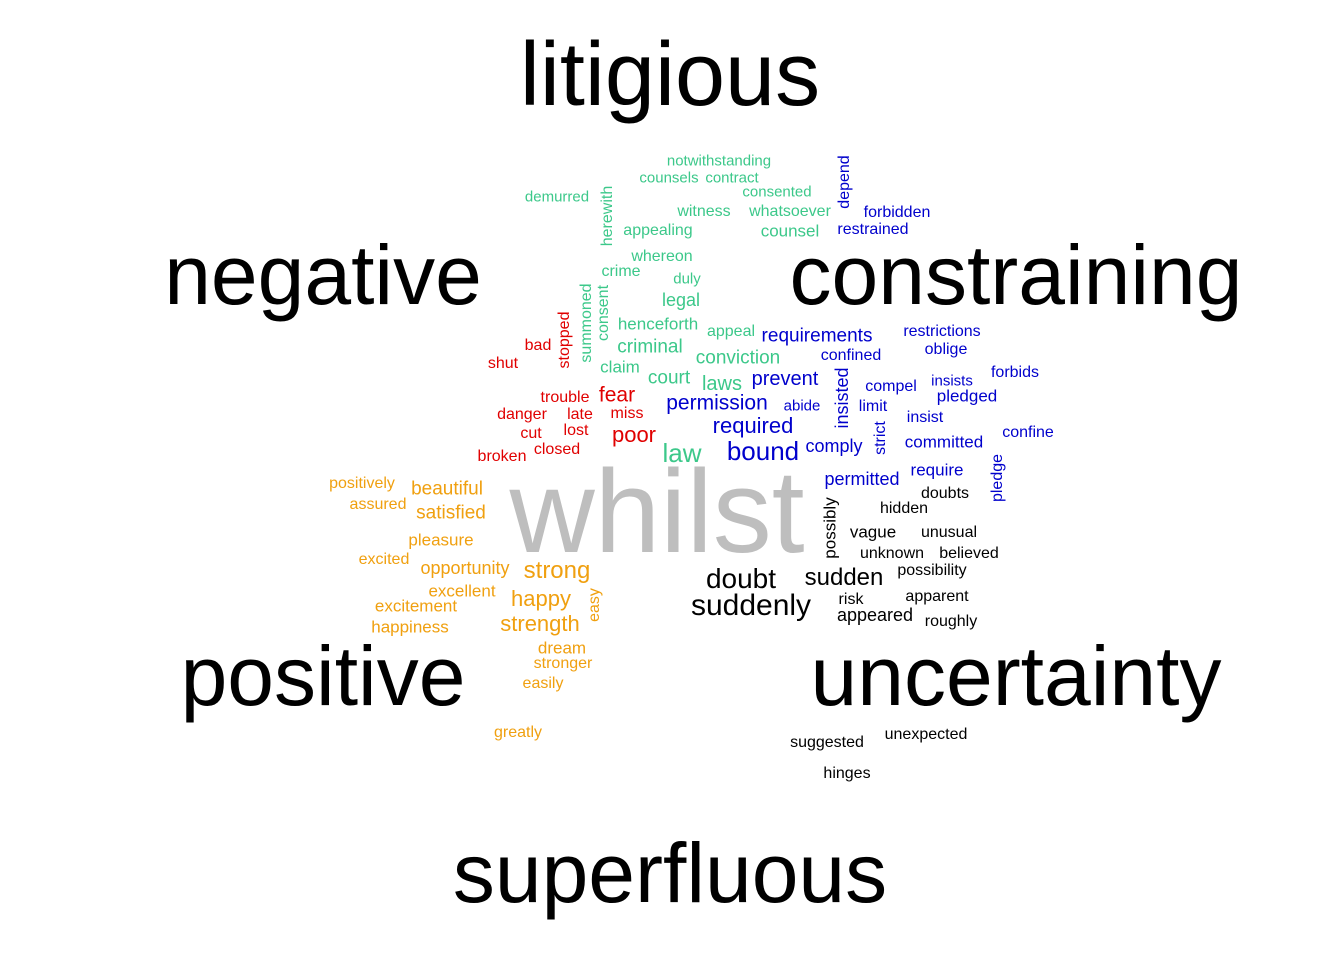 The width and height of the screenshot is (1344, 960). Describe the element at coordinates (451, 513) in the screenshot. I see `word: satisfied` at that location.